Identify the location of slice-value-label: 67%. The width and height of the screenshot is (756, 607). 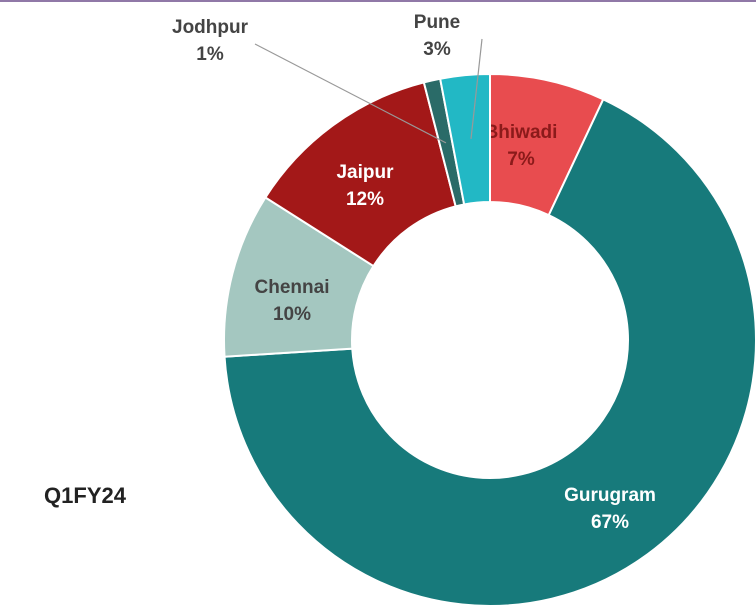
(610, 522).